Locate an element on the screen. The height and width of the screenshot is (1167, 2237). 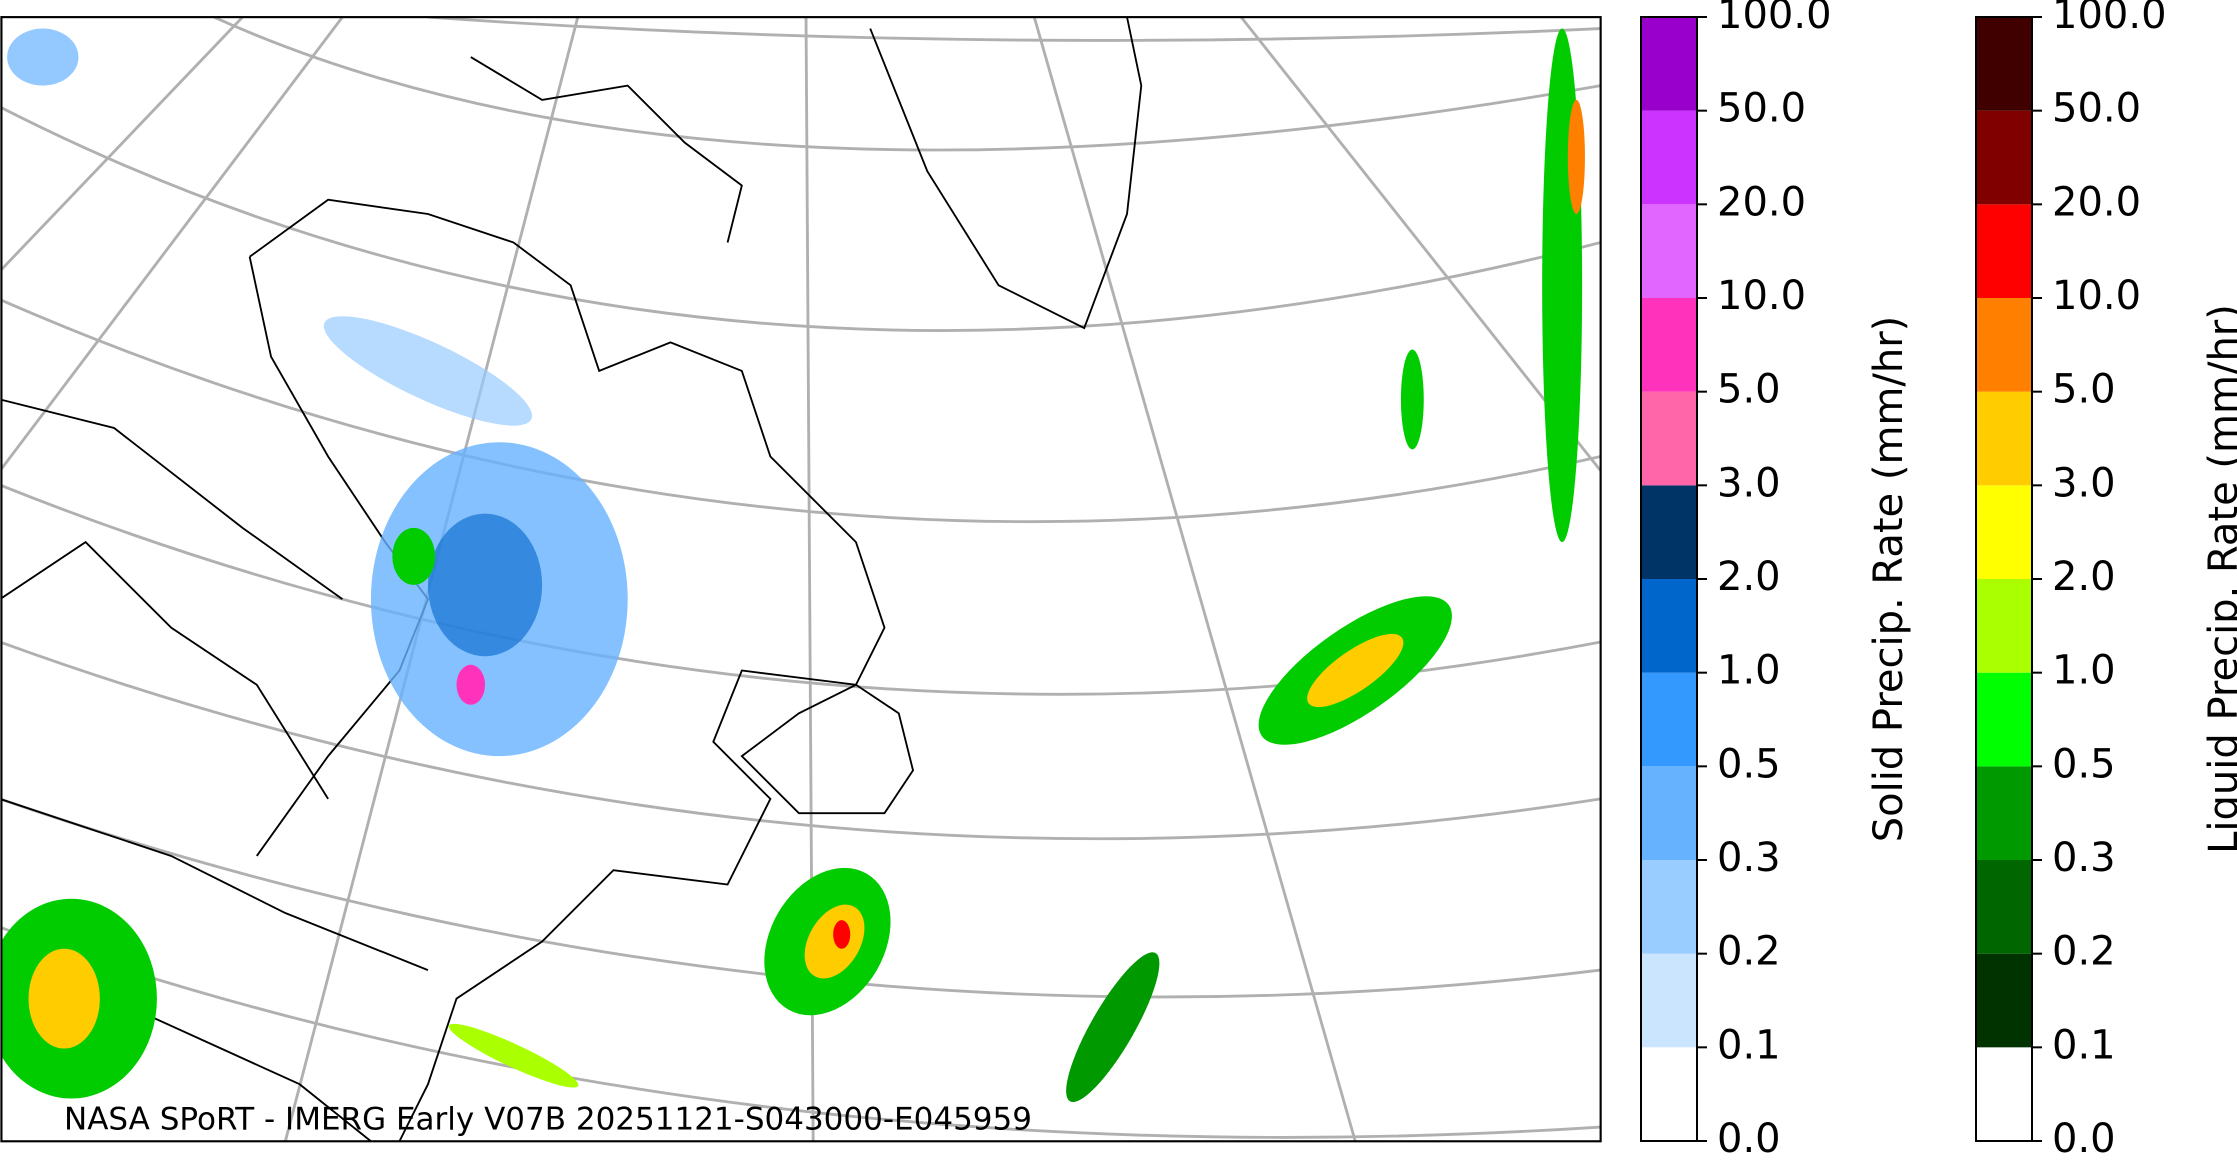
colorbar-label: Solid Precip. Rate (mm/hr) is located at coordinates (1889, 579).